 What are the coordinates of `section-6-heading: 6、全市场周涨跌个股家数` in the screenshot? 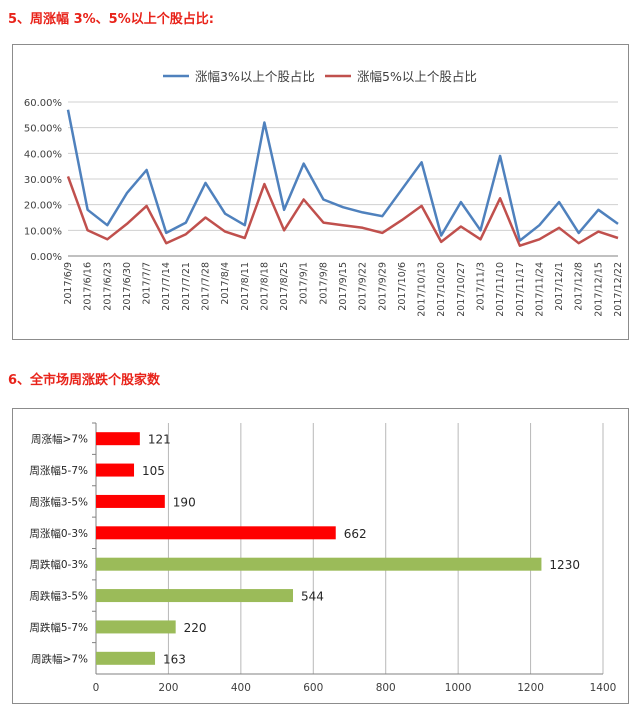 It's located at (84, 380).